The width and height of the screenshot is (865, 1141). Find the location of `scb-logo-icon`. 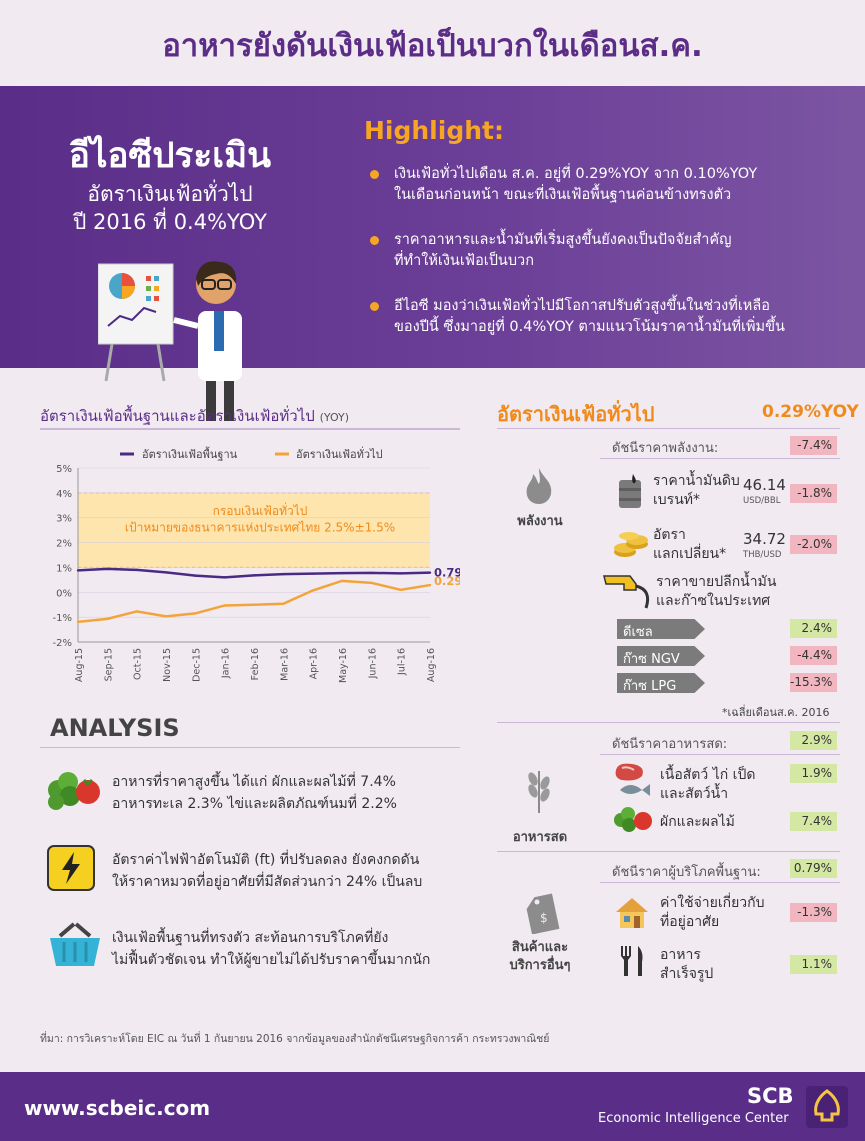

scb-logo-icon is located at coordinates (827, 1107).